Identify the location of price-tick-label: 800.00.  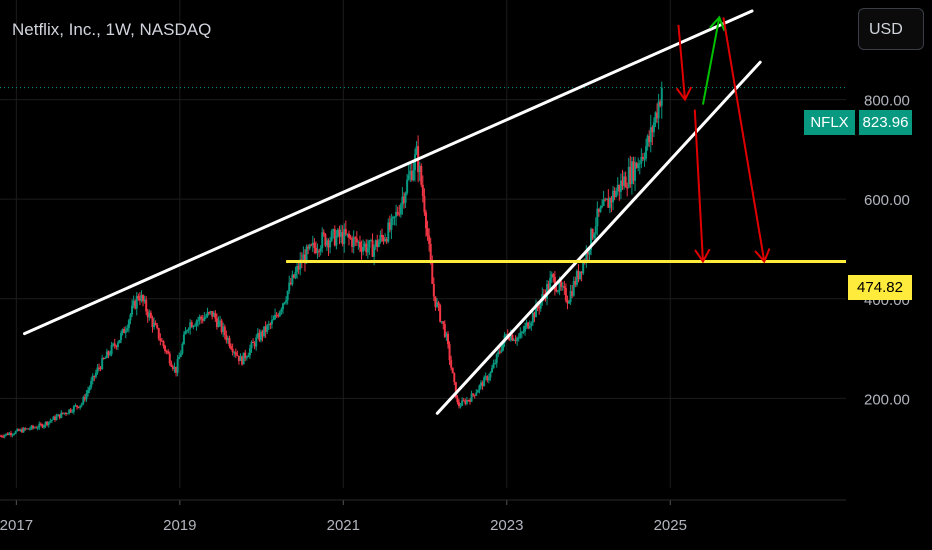
(887, 101).